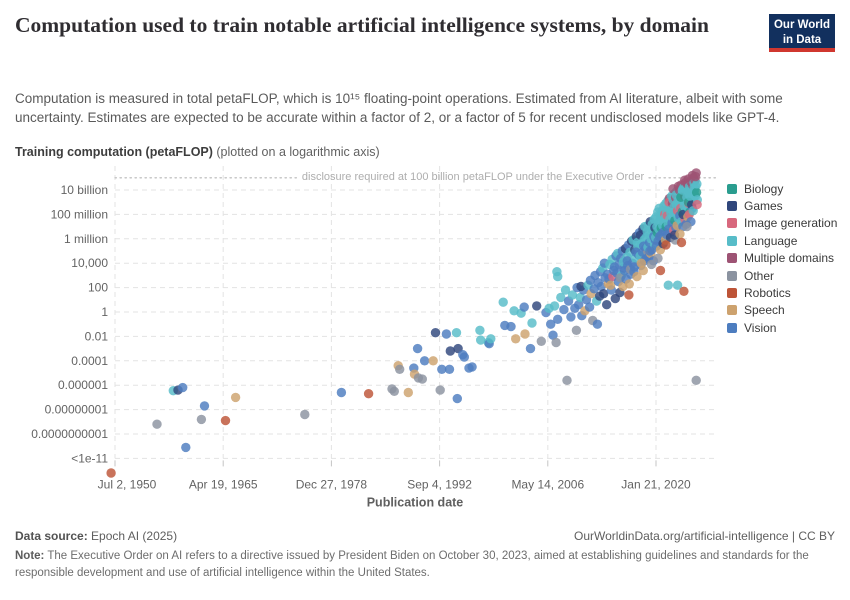 The image size is (850, 600). I want to click on legend-item-image-generation: Image generation, so click(782, 223).